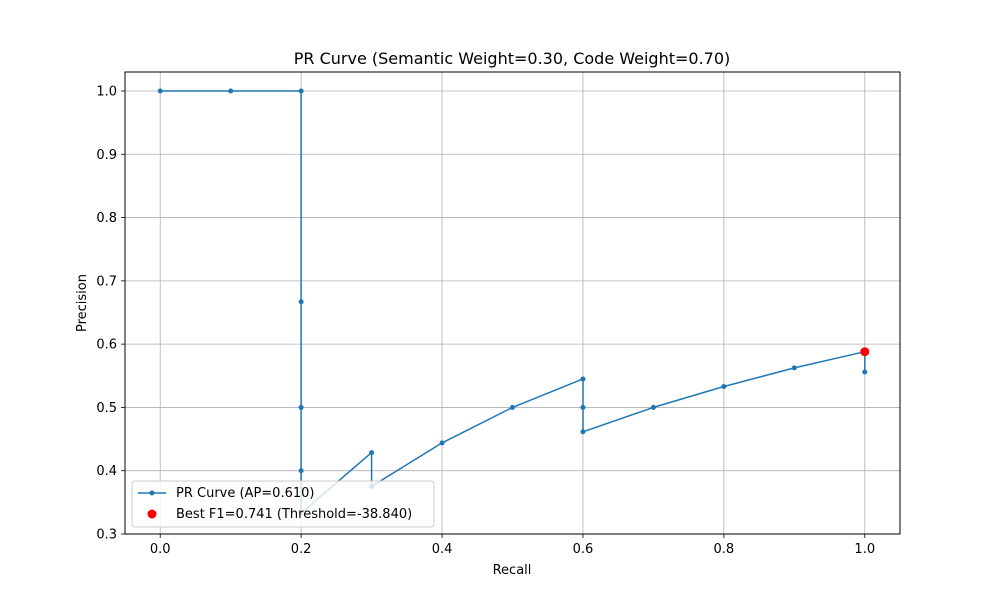 This screenshot has height=600, width=1000. I want to click on y-tick-label: 0.9, so click(106, 155).